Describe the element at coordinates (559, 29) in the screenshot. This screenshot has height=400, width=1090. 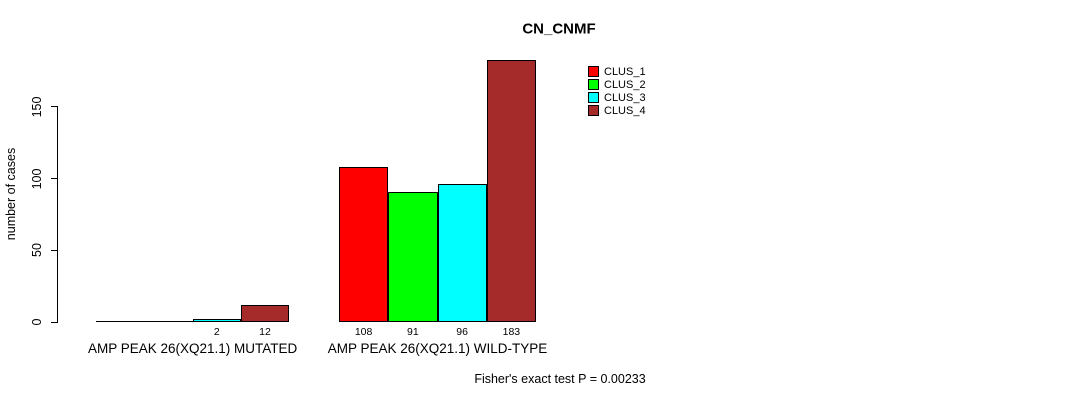
I see `chart-title: CN_CNMF` at that location.